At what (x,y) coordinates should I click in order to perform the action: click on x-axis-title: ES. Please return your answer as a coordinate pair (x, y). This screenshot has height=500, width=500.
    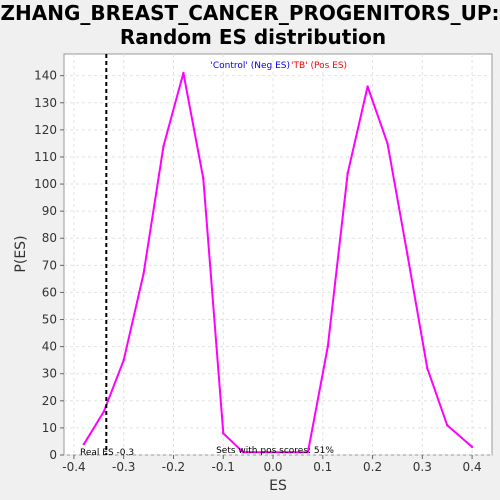
    Looking at the image, I should click on (278, 486).